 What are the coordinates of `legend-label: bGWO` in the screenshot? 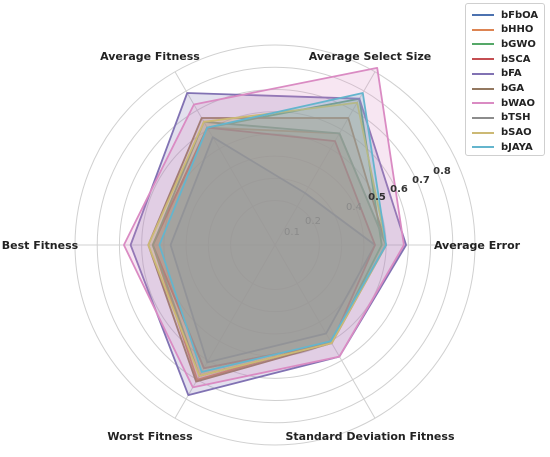 It's located at (518, 44).